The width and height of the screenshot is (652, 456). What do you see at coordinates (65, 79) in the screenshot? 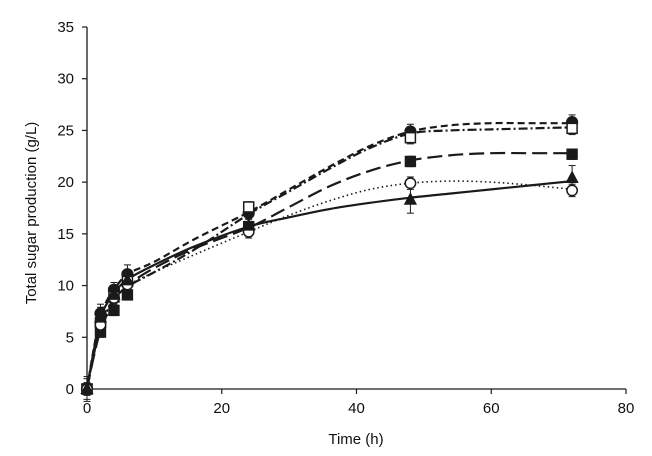
I see `y-tick-label: 30` at bounding box center [65, 79].